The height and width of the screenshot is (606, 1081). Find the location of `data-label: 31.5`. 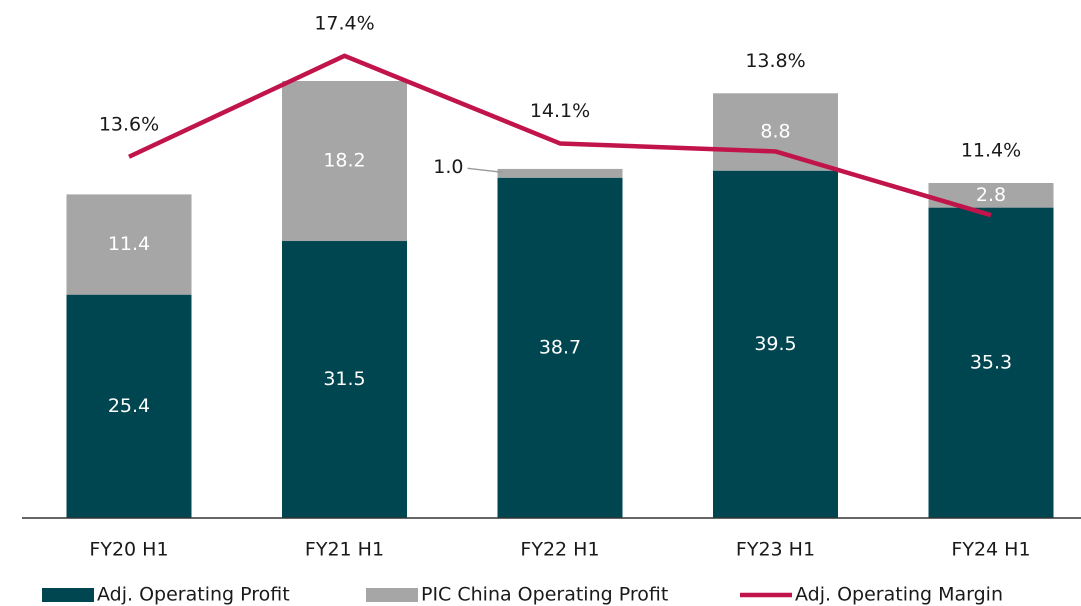

data-label: 31.5 is located at coordinates (344, 379).